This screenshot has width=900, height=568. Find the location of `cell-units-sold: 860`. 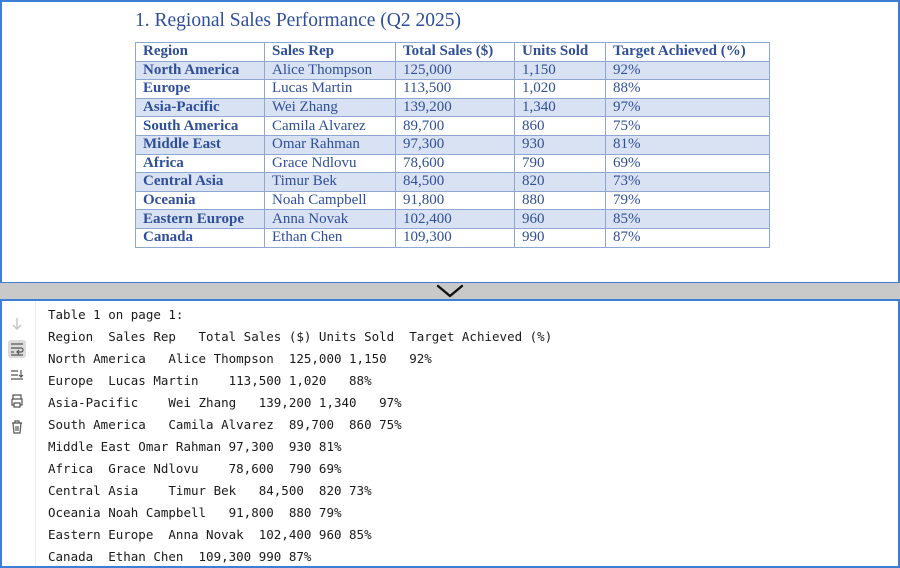

cell-units-sold: 860 is located at coordinates (560, 126).